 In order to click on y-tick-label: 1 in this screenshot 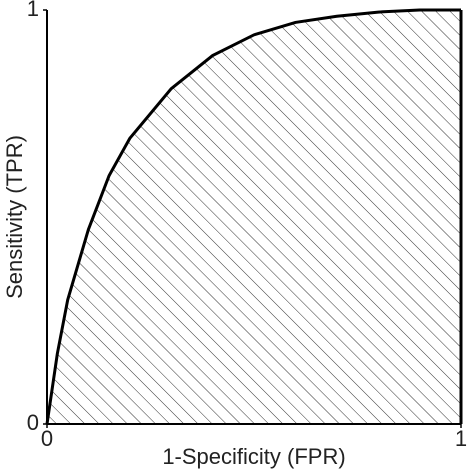, I will do `click(33, 10)`.